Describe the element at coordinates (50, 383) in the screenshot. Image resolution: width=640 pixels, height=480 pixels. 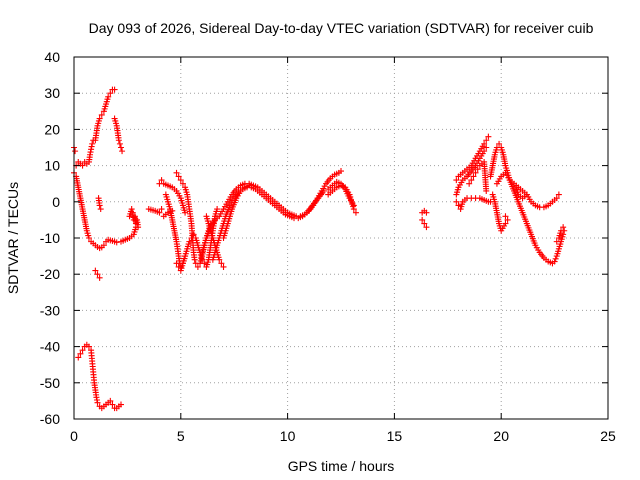
I see `y-tick-label: -50` at that location.